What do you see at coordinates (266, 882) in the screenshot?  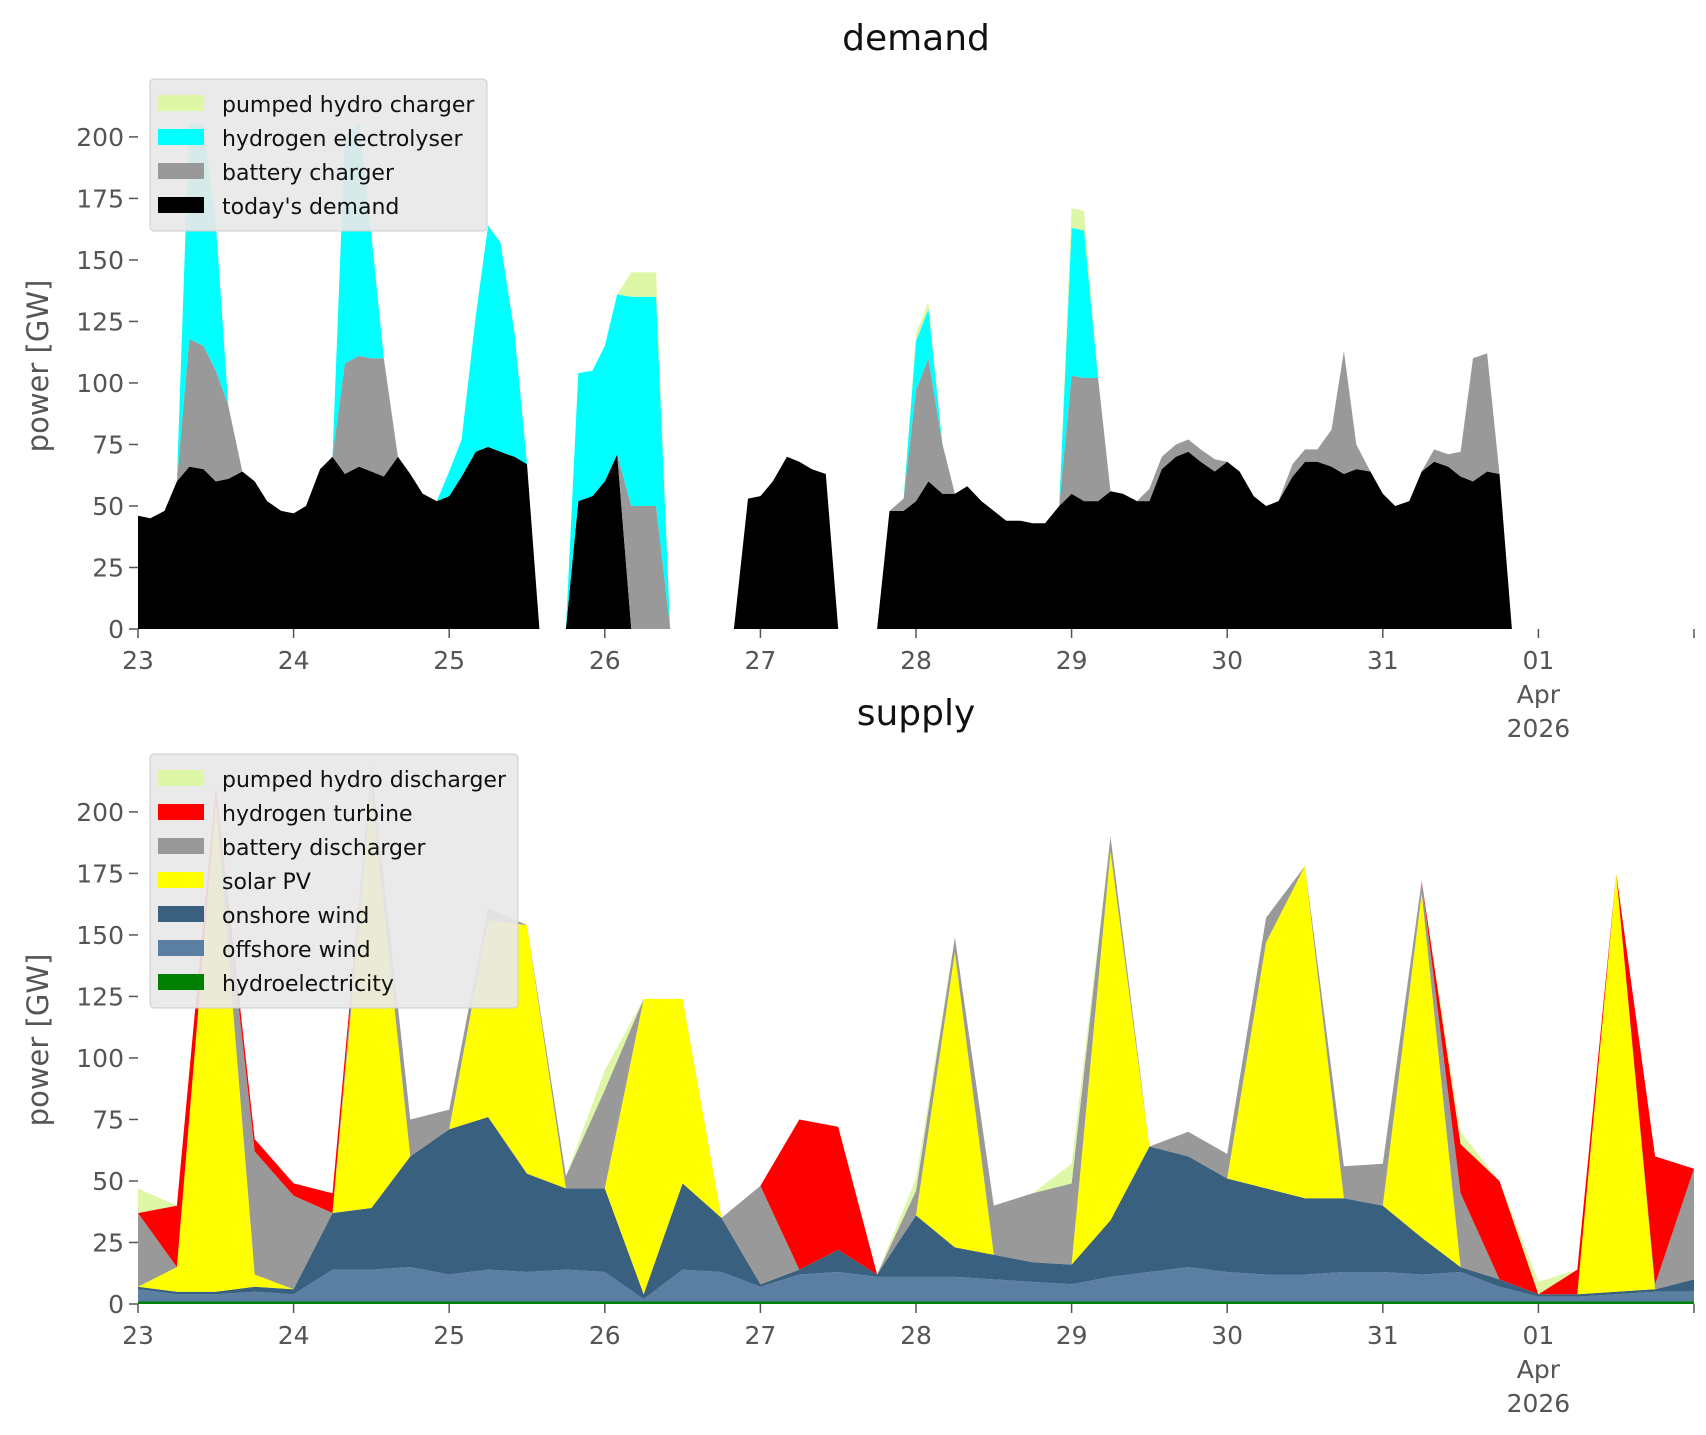 I see `legend-entry: solar PV` at bounding box center [266, 882].